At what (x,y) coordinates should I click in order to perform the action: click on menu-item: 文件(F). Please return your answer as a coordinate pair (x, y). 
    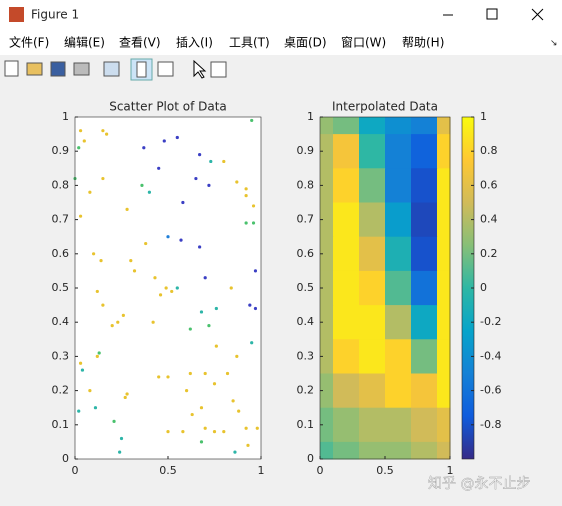
    Looking at the image, I should click on (29, 42).